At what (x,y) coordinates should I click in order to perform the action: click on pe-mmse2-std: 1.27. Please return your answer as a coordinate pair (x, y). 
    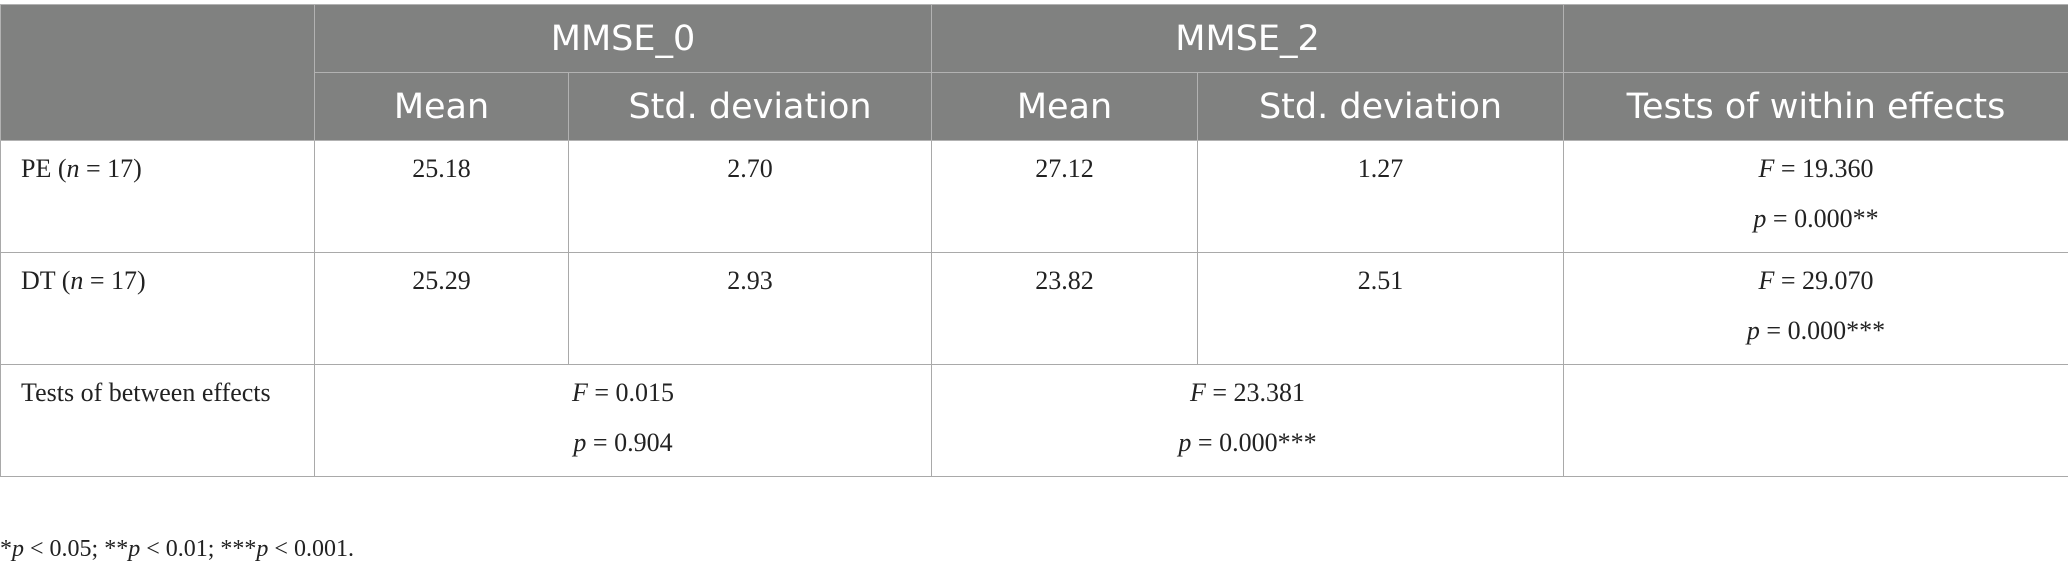
    Looking at the image, I should click on (1380, 196).